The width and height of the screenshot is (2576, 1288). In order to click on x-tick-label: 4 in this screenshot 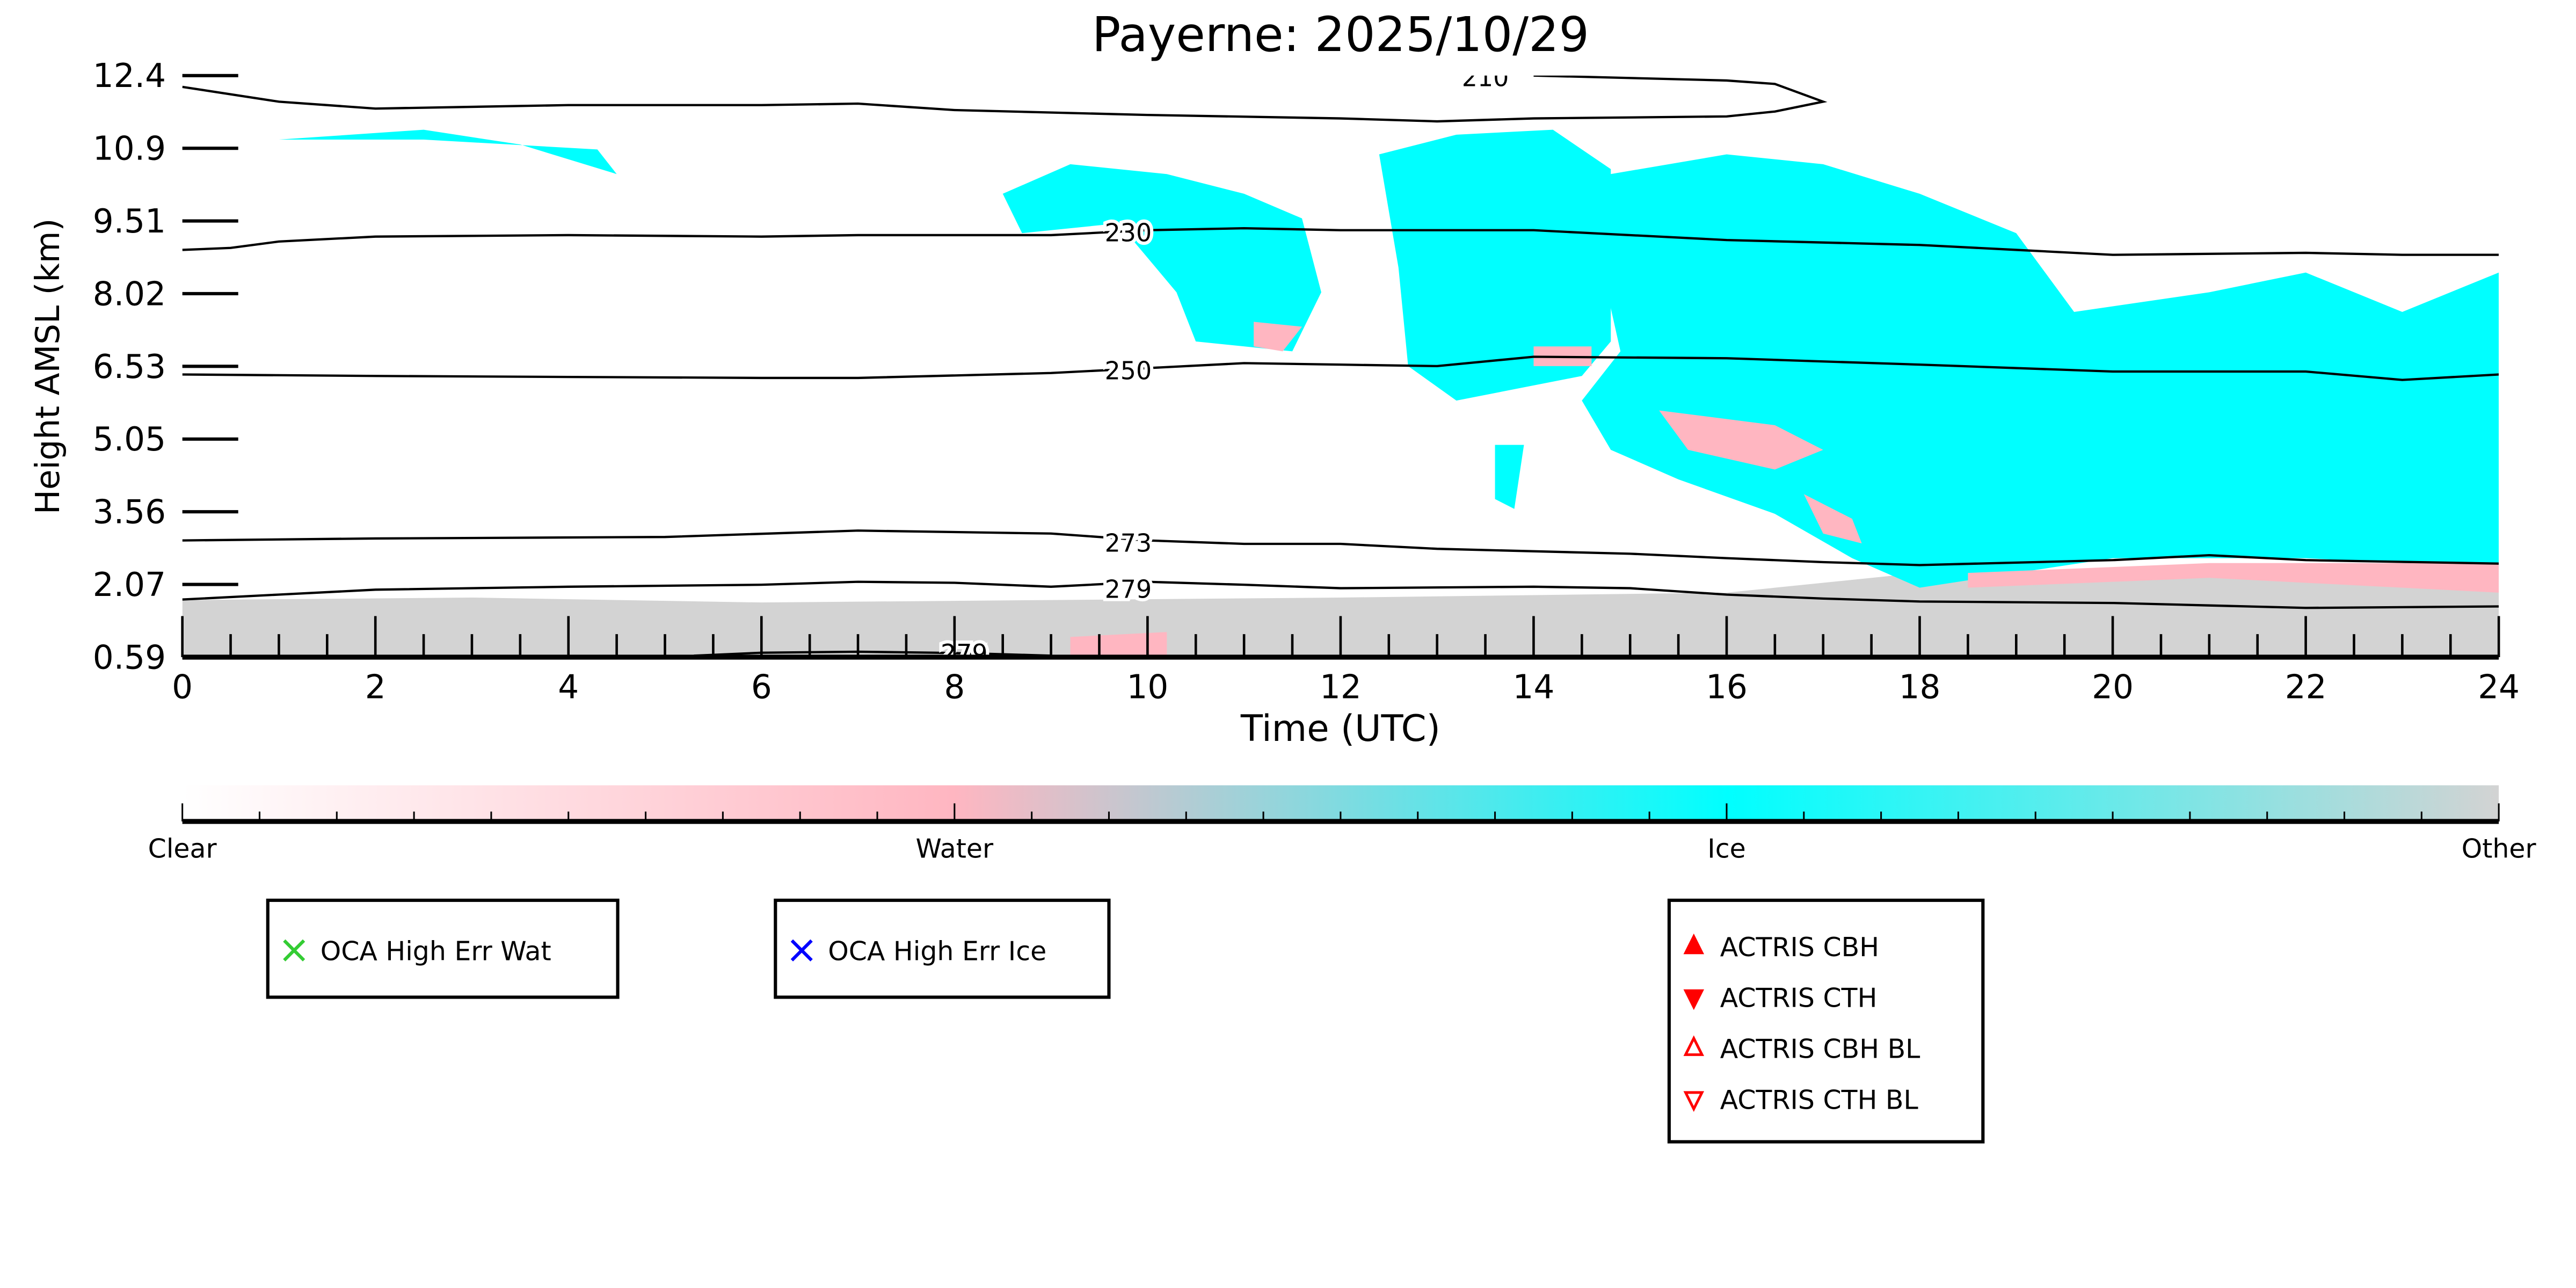, I will do `click(568, 687)`.